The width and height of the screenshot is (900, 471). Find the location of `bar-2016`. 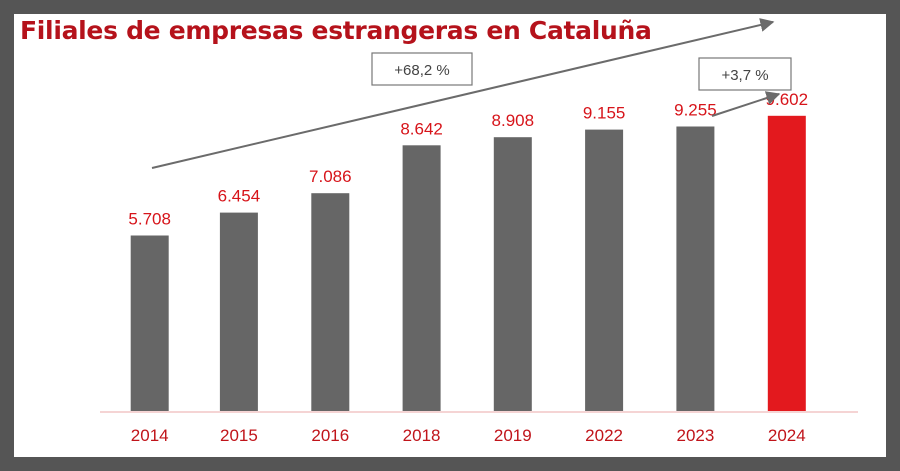

bar-2016 is located at coordinates (330, 302).